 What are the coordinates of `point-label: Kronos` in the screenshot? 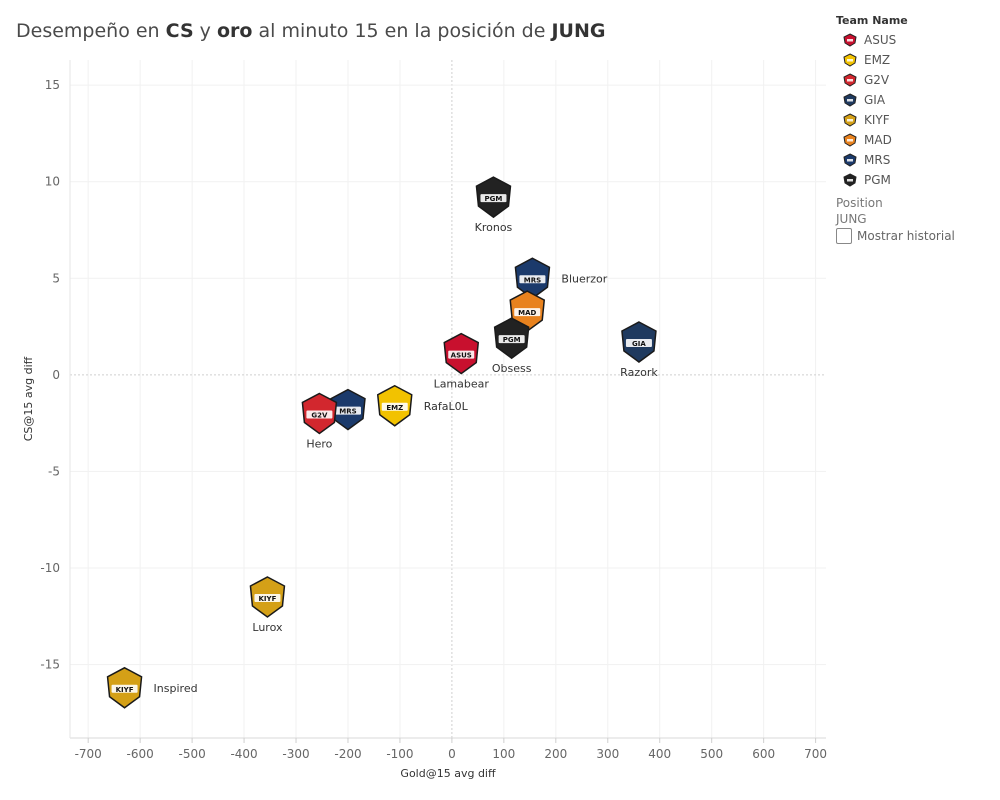 It's located at (494, 227).